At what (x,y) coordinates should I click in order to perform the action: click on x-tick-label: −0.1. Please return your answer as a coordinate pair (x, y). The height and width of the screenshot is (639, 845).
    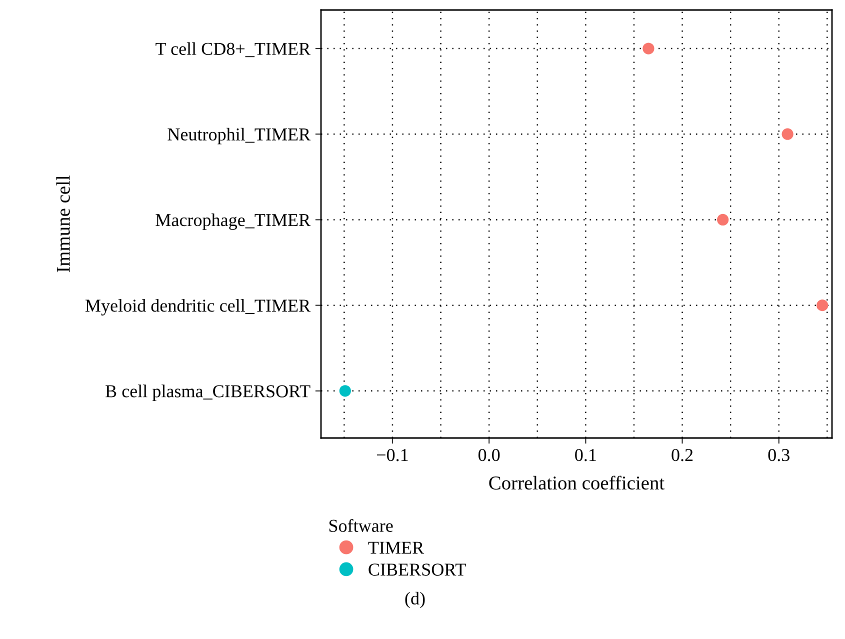
    Looking at the image, I should click on (392, 455).